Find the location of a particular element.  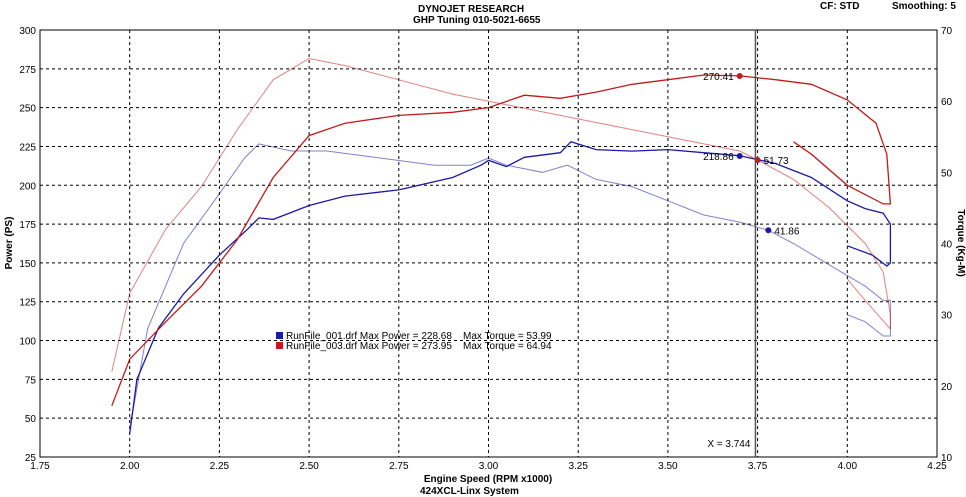

footer-label: 424XCL-Linx System is located at coordinates (469, 491).